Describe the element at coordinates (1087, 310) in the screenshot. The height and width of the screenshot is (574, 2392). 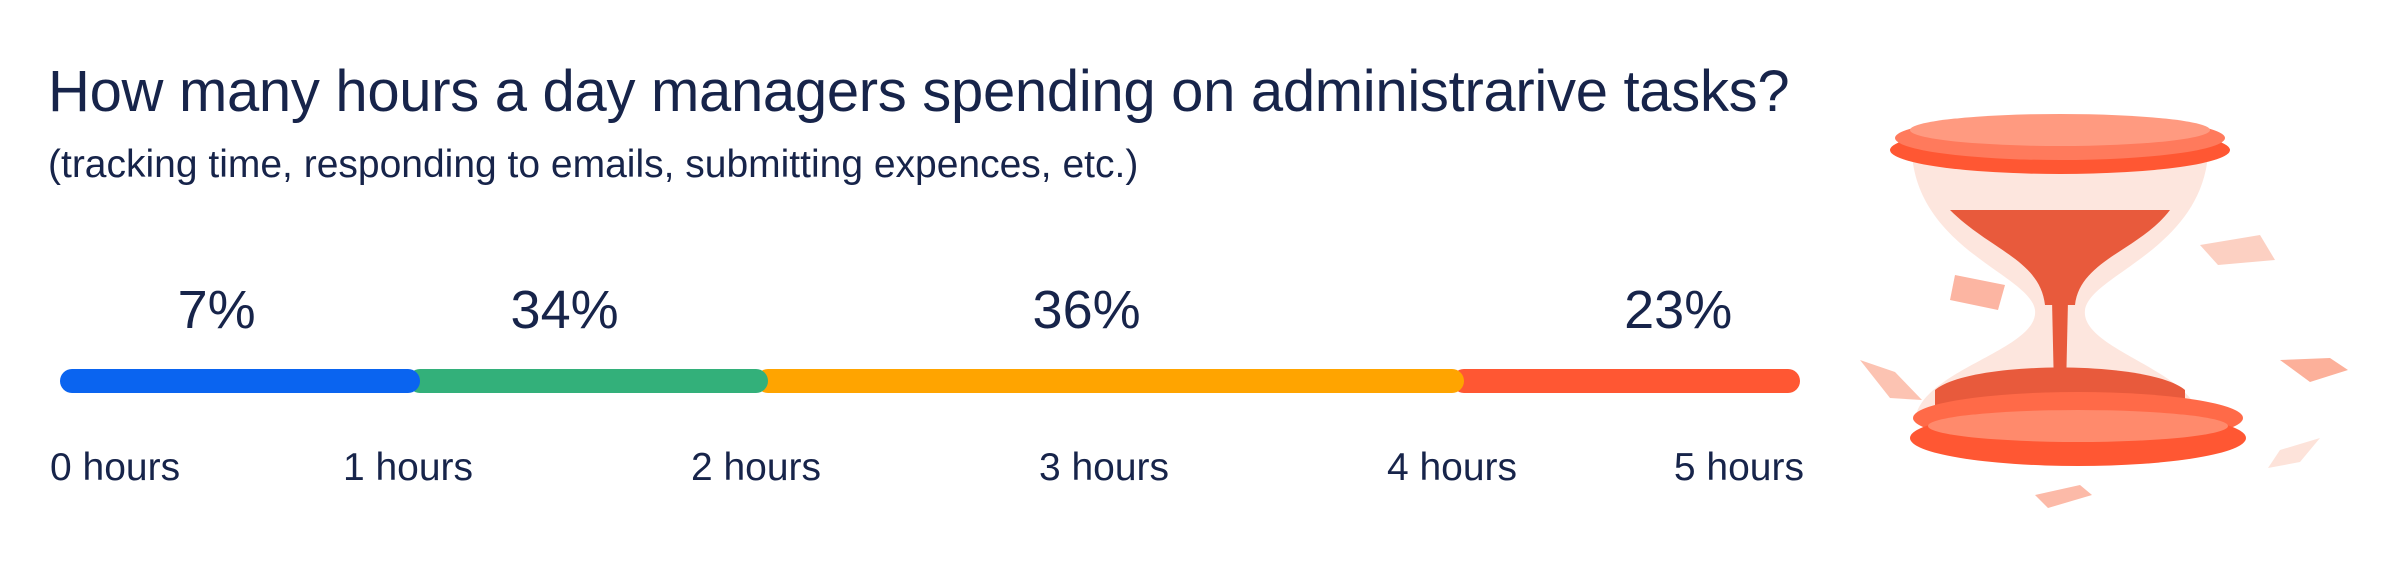
I see `percent-label-2: 36%` at that location.